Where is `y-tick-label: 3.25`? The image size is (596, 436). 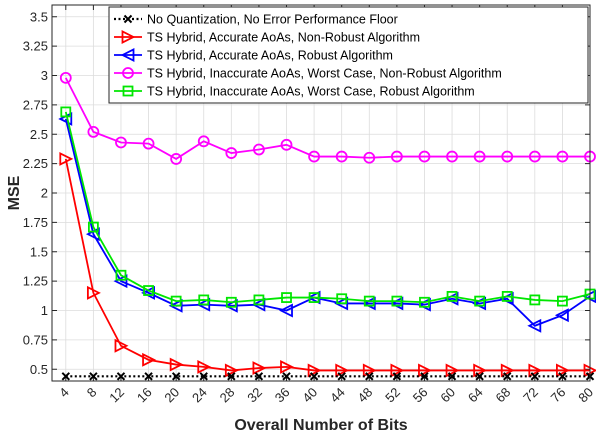 y-tick-label: 3.25 is located at coordinates (35, 46).